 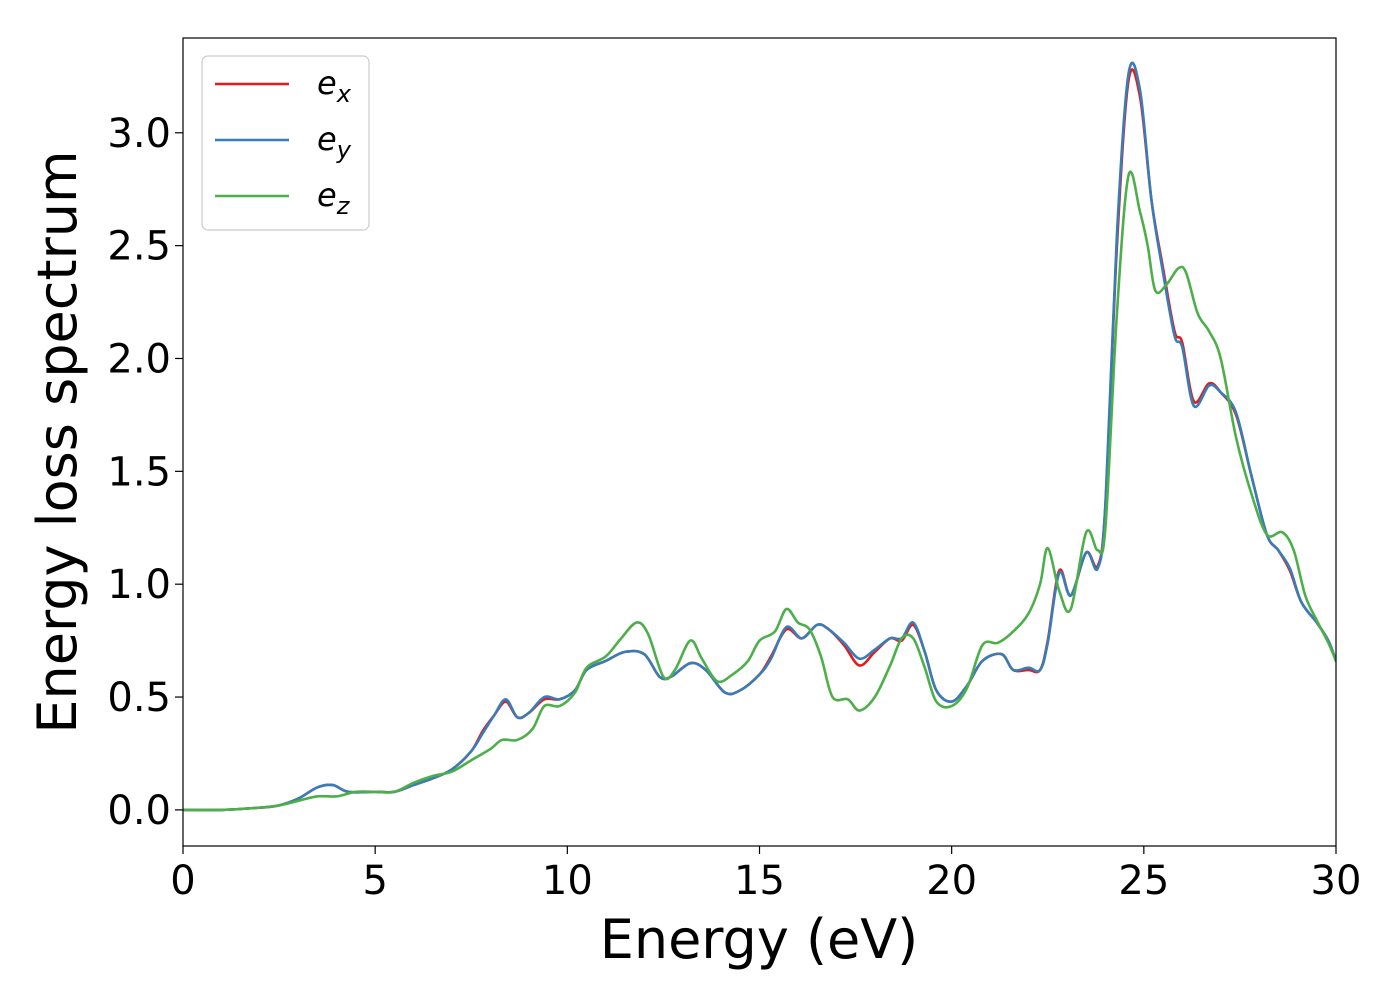 I want to click on x-tick-label: 5, so click(x=374, y=881).